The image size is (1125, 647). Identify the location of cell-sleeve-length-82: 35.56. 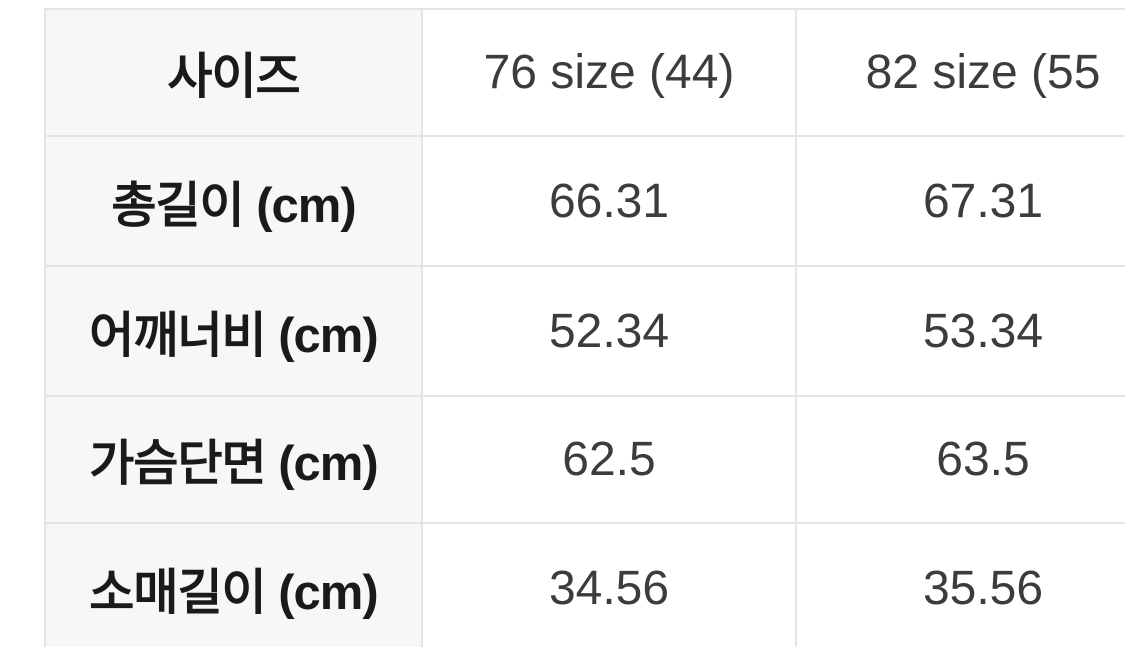
(960, 584).